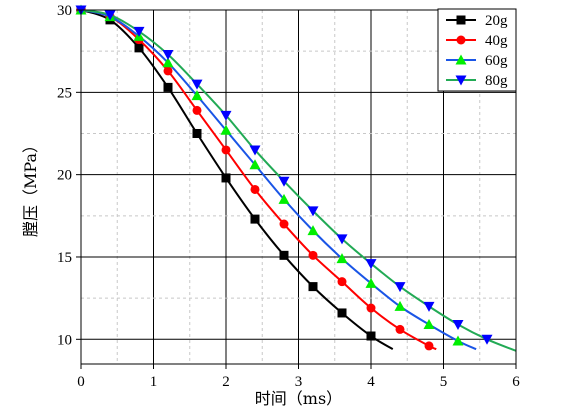 This screenshot has height=415, width=567. Describe the element at coordinates (299, 382) in the screenshot. I see `x-tick-label: 3` at that location.